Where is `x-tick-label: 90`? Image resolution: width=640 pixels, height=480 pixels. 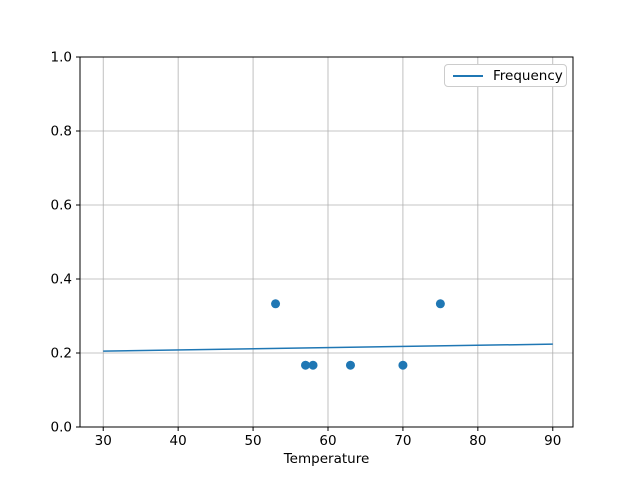 x-tick-label: 90 is located at coordinates (552, 441).